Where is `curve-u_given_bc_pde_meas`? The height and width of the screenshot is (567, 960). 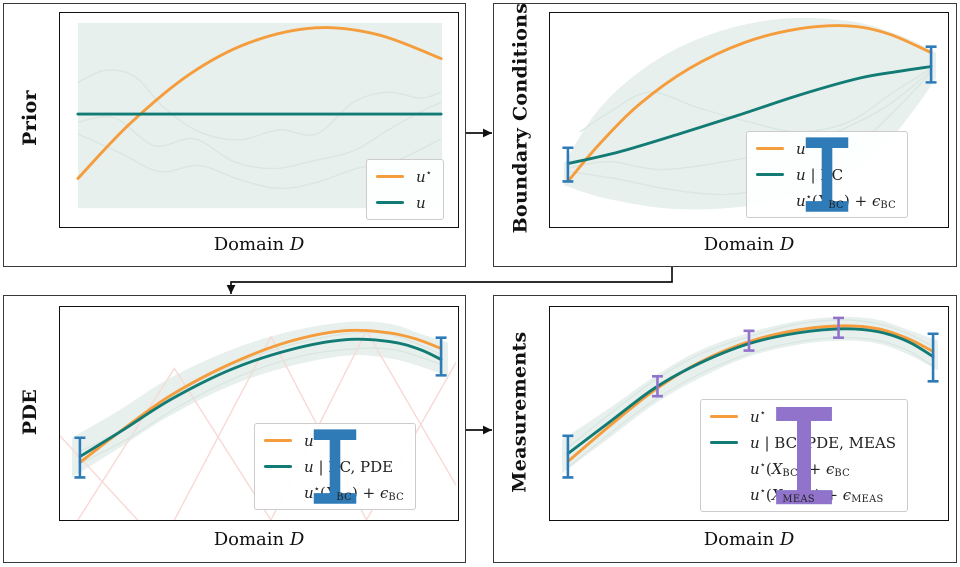 curve-u_given_bc_pde_meas is located at coordinates (750, 391).